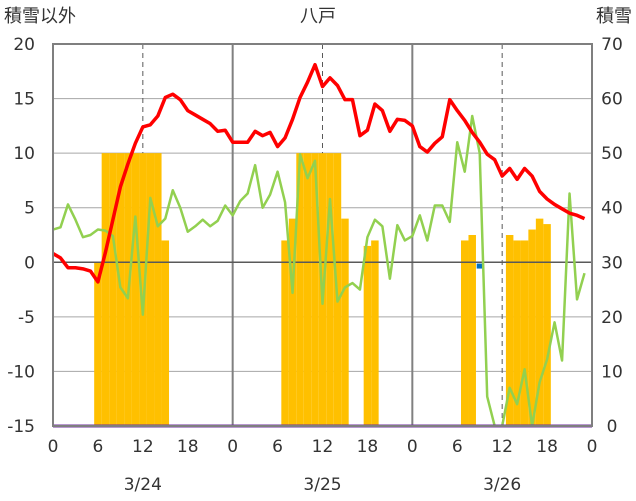 Image resolution: width=636 pixels, height=501 pixels. I want to click on date-label: 3/25, so click(322, 485).